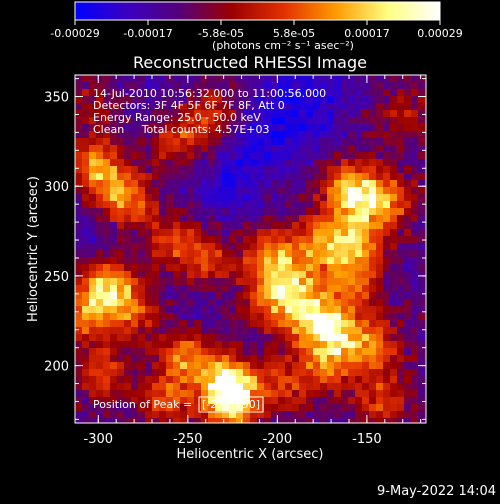  What do you see at coordinates (188, 439) in the screenshot?
I see `x-tick-label: -250` at bounding box center [188, 439].